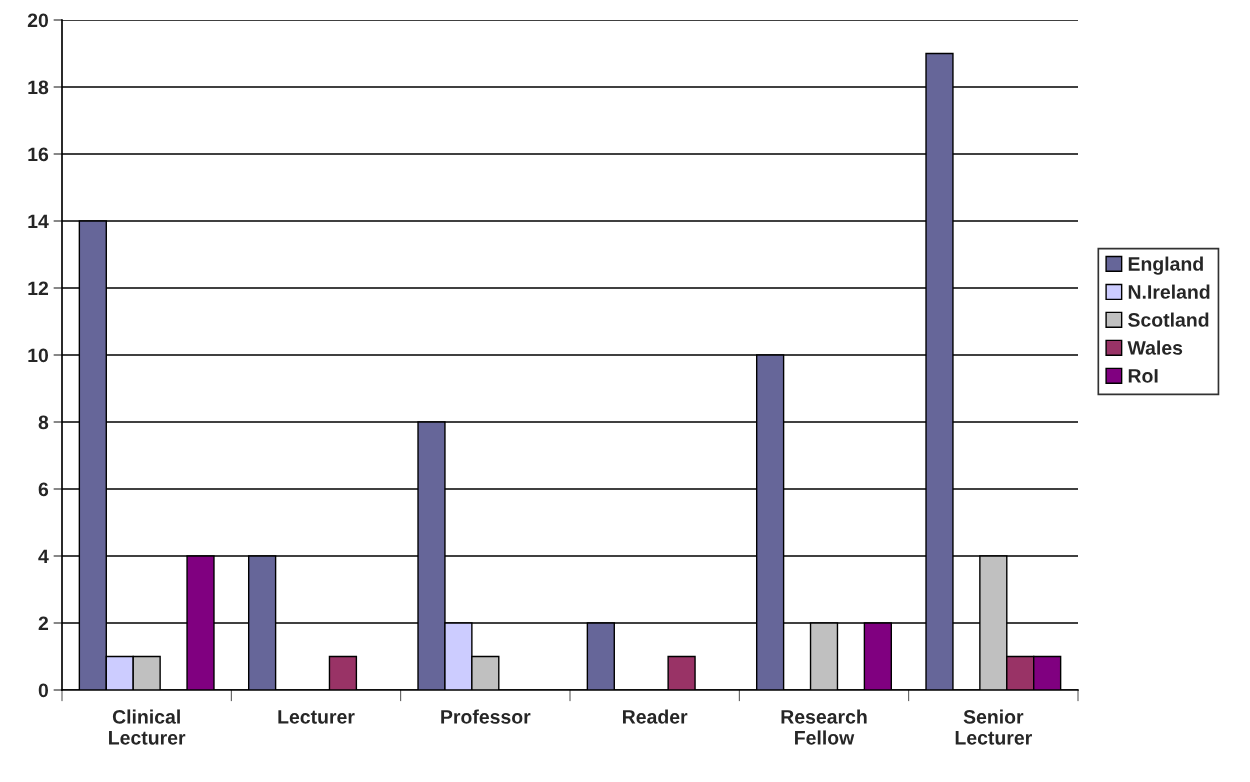 The height and width of the screenshot is (782, 1250). Describe the element at coordinates (38, 221) in the screenshot. I see `y-tick-label: 14` at that location.